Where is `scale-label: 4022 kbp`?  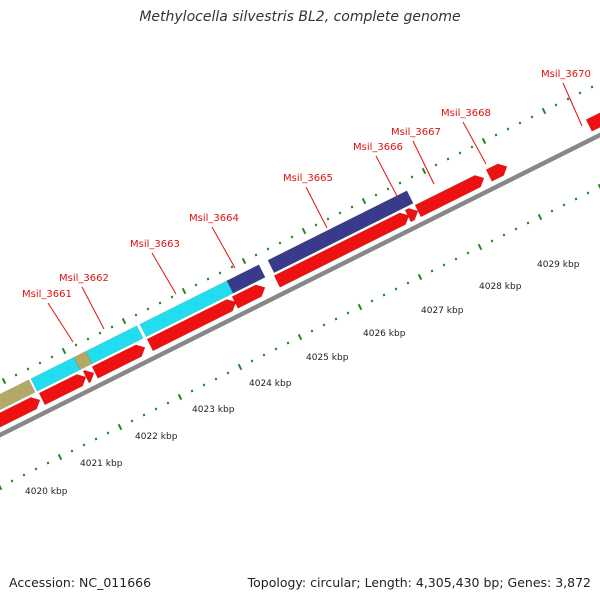 scale-label: 4022 kbp is located at coordinates (156, 437).